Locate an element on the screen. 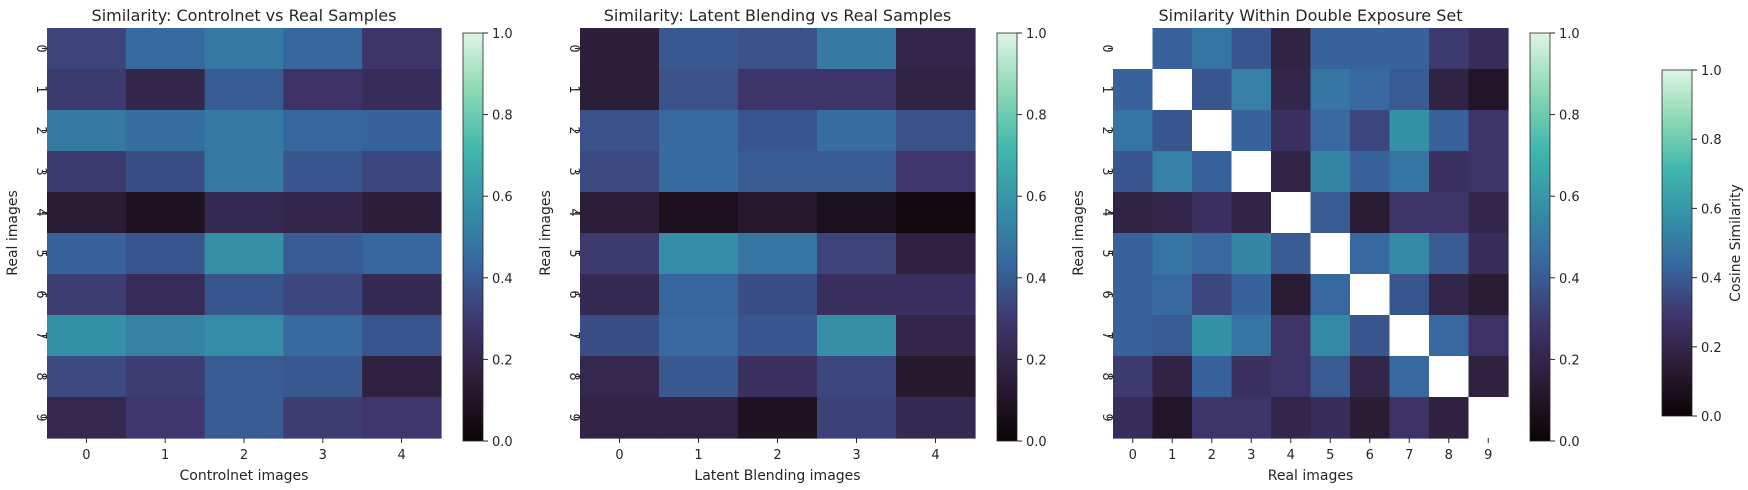 Image resolution: width=1748 pixels, height=490 pixels. shared-colorbar-tick-label: 0.0 is located at coordinates (1711, 417).